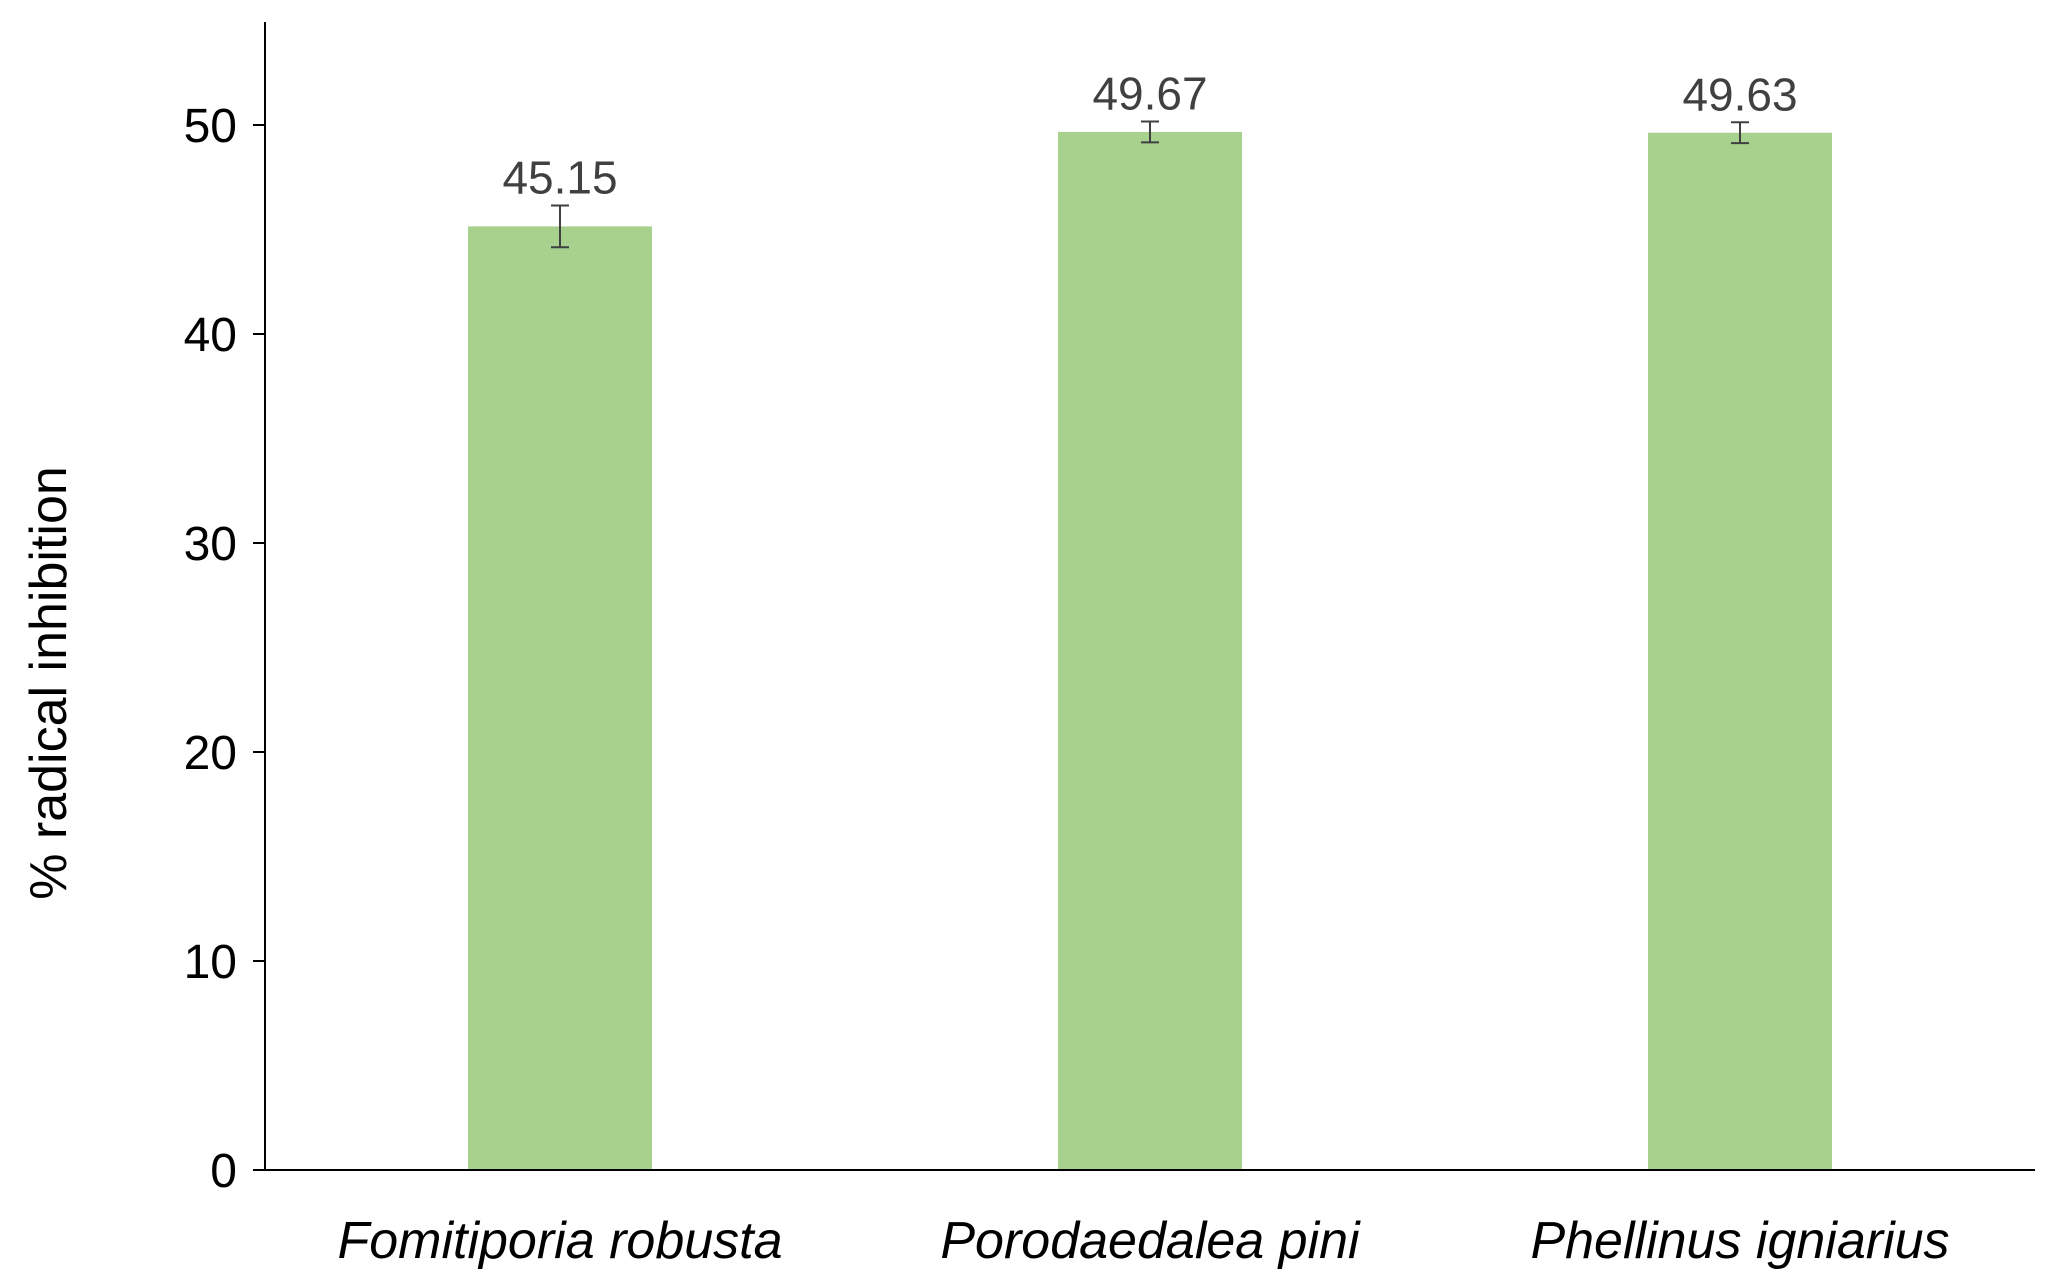  I want to click on data-labels: 45.15 49.67 49.63, so click(1149, 135).